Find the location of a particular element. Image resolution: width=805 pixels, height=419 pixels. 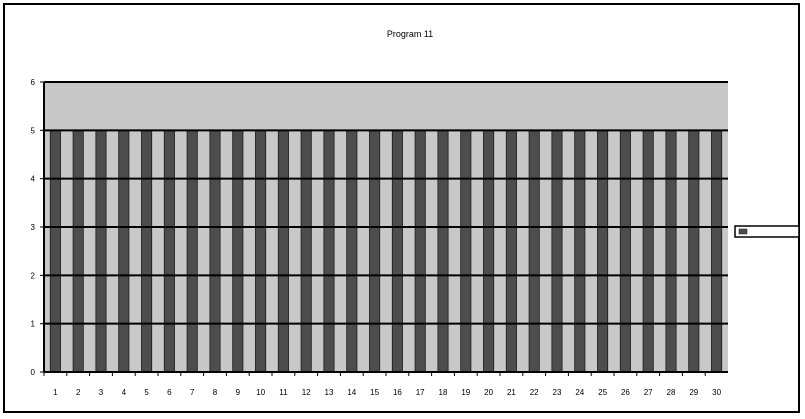

legend-box is located at coordinates (767, 231).